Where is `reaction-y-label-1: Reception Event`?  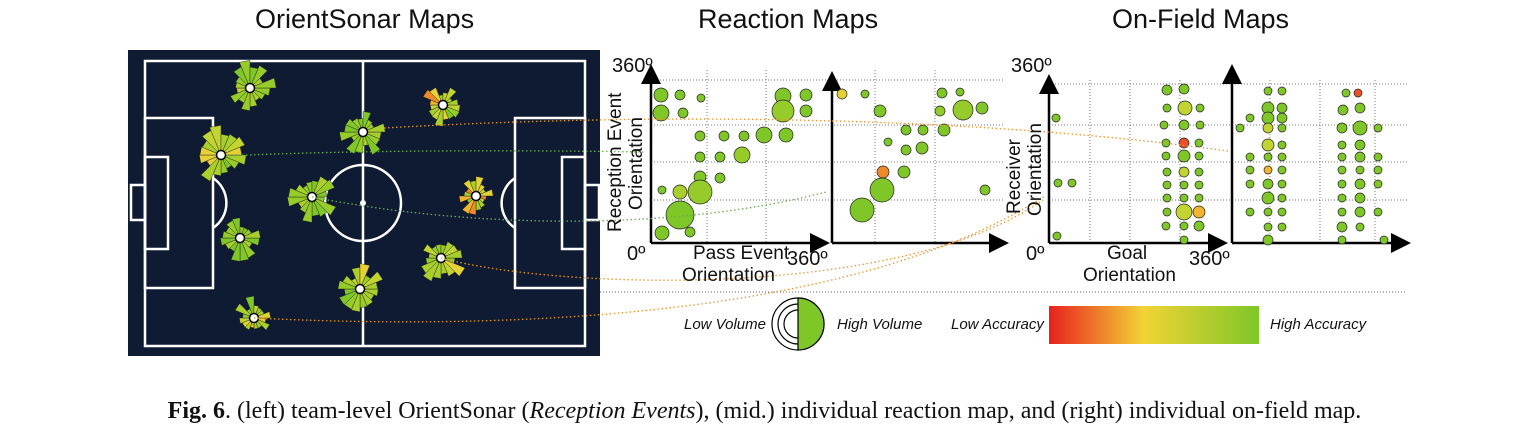 reaction-y-label-1: Reception Event is located at coordinates (615, 162).